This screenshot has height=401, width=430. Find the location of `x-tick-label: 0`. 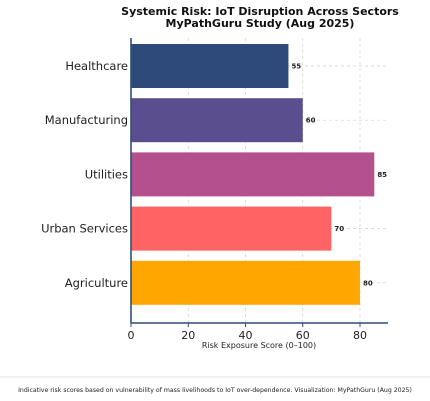

x-tick-label: 0 is located at coordinates (131, 335).